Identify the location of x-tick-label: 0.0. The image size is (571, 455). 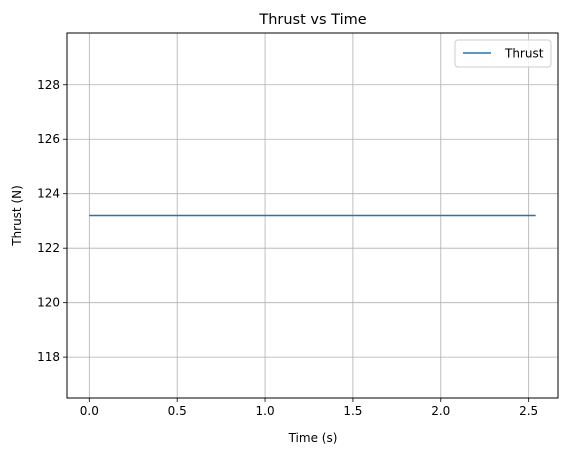
(89, 411).